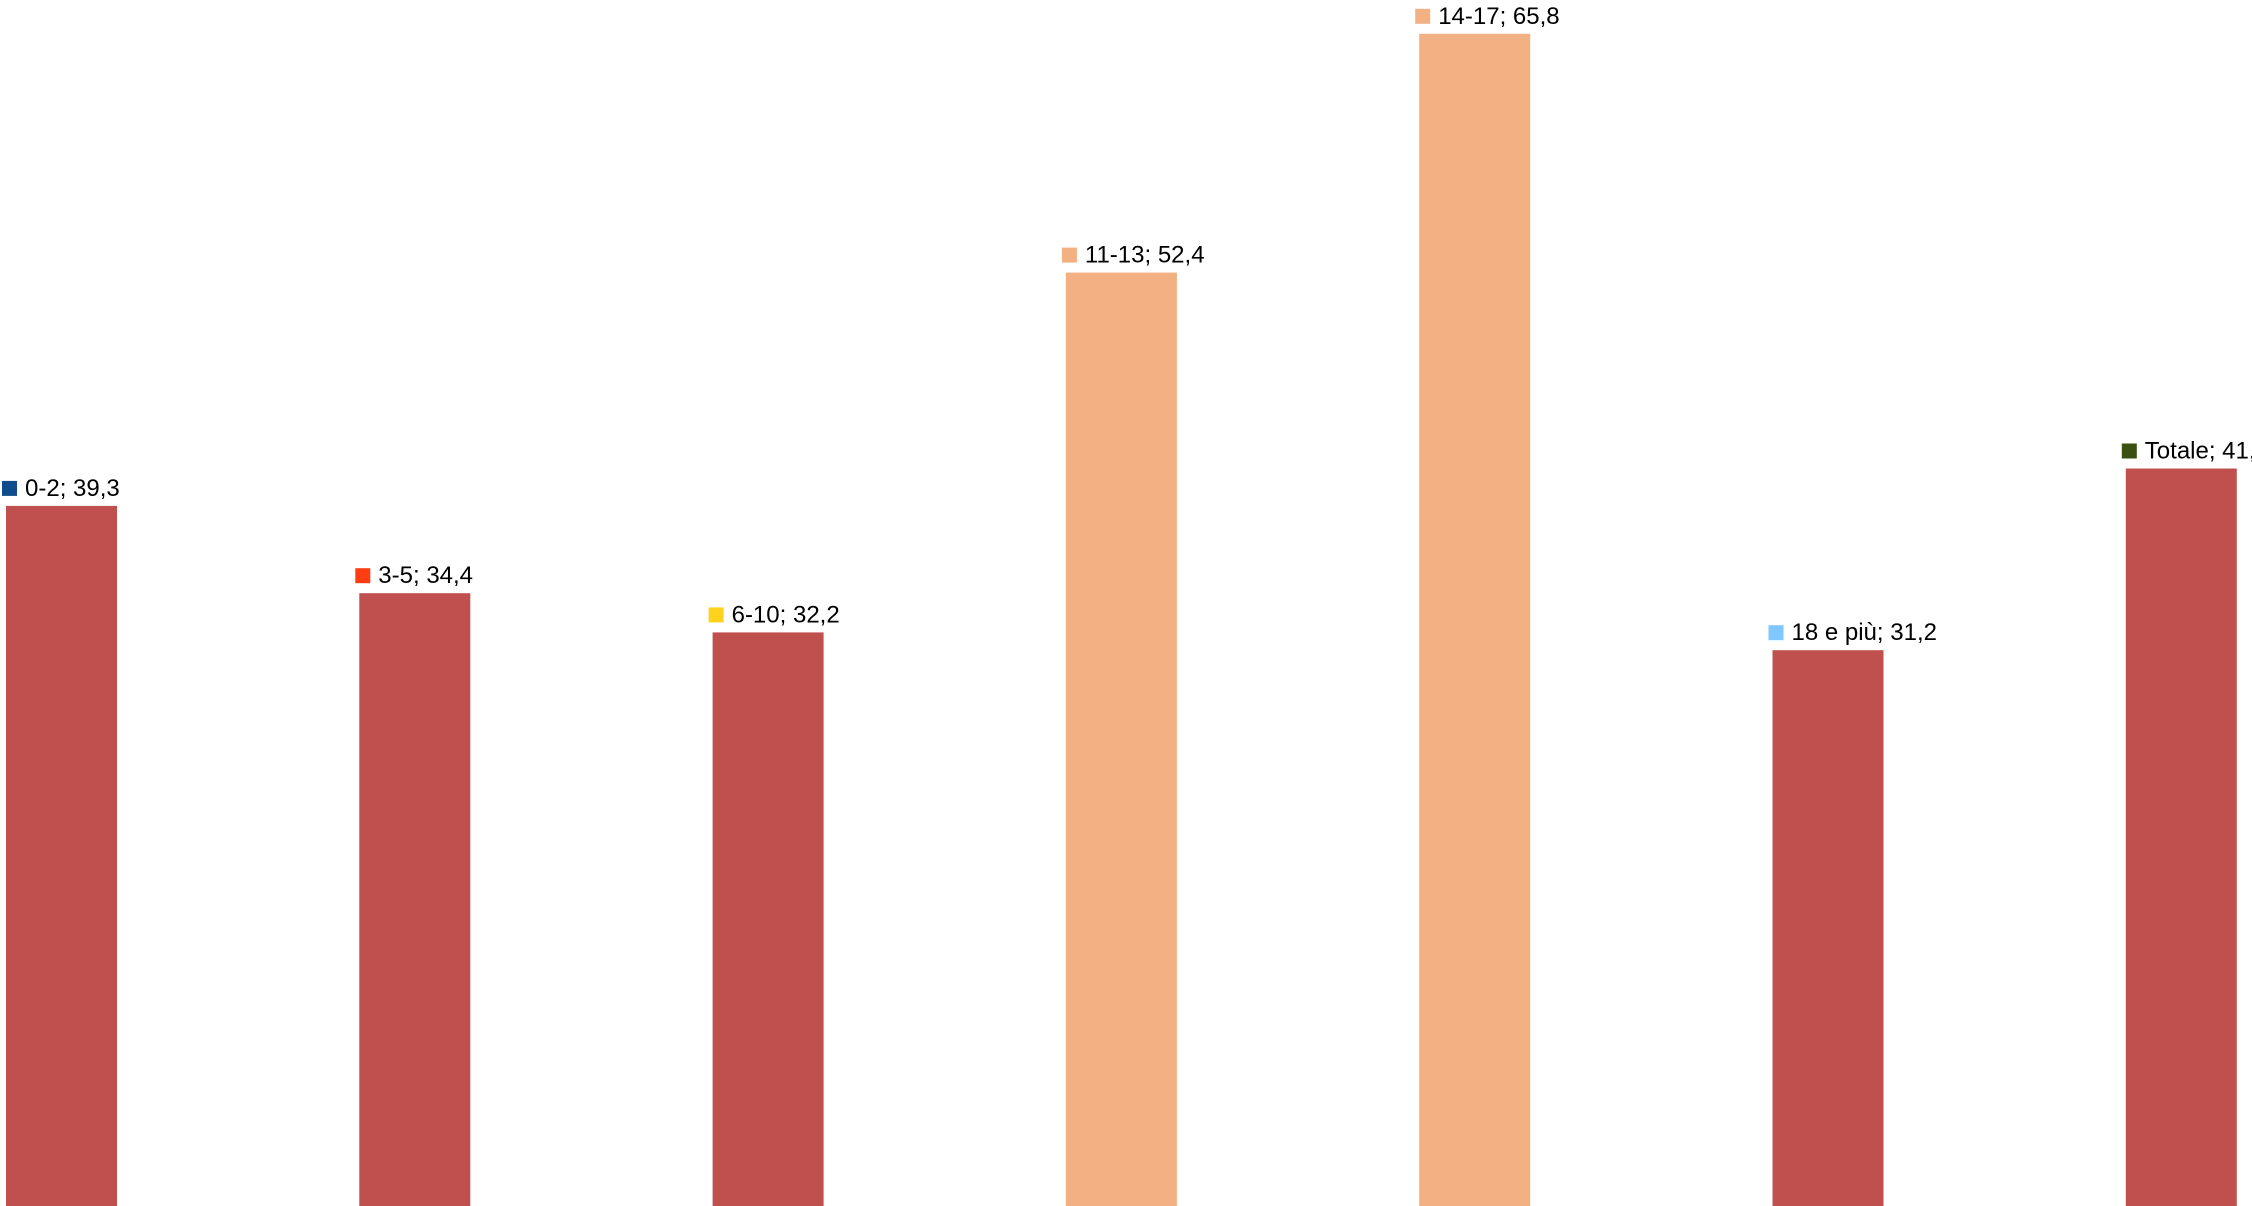 The image size is (2252, 1206). What do you see at coordinates (1498, 16) in the screenshot?
I see `data-label-14-17: 14-17; 65,8` at bounding box center [1498, 16].